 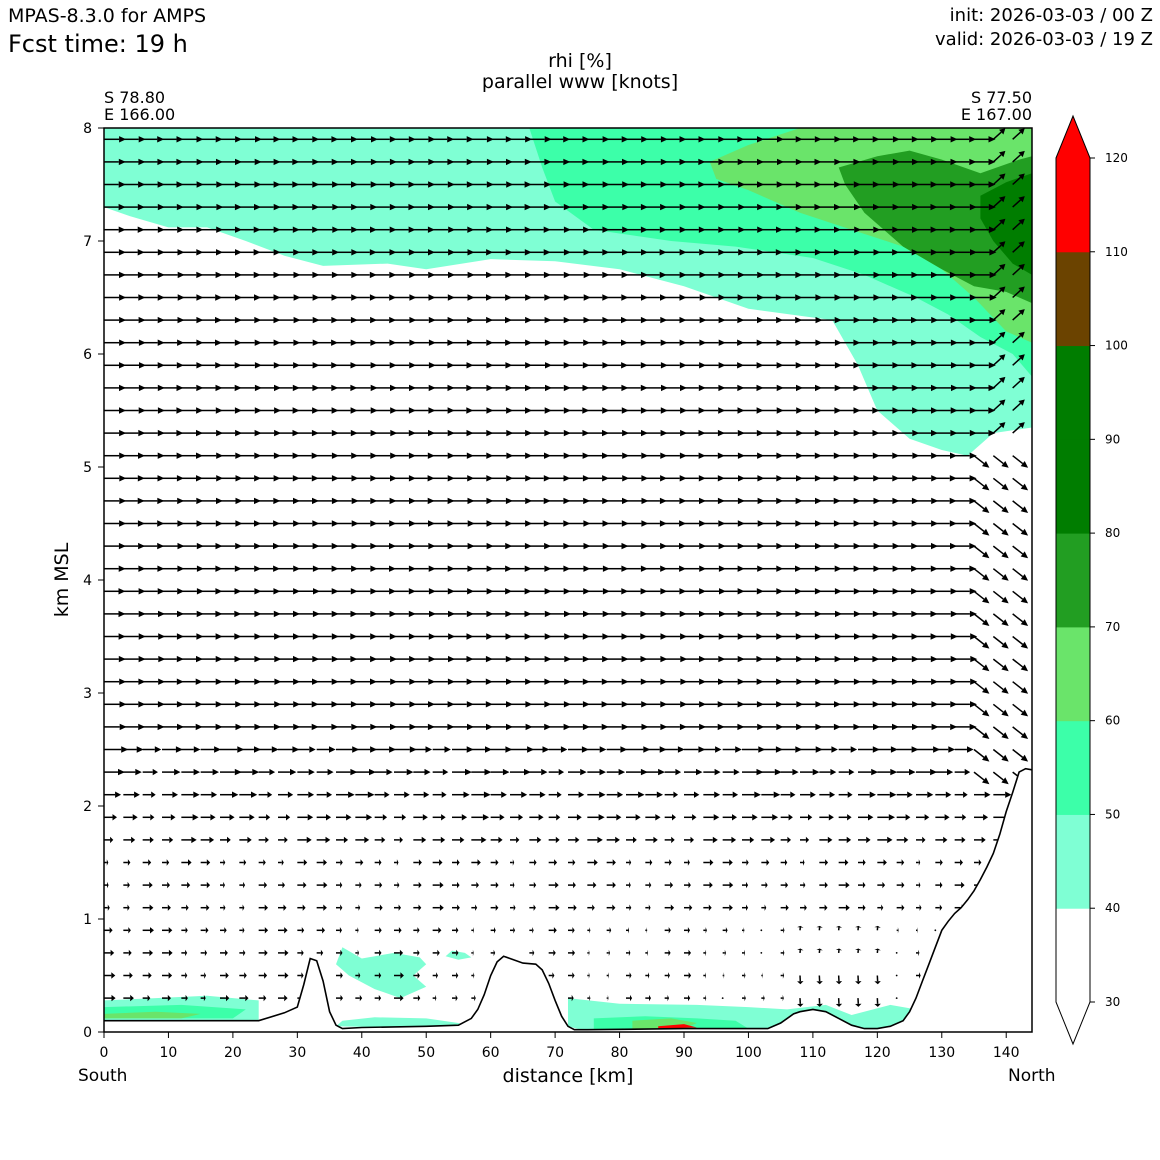 I want to click on x-tick-label: 60, so click(x=491, y=1053).